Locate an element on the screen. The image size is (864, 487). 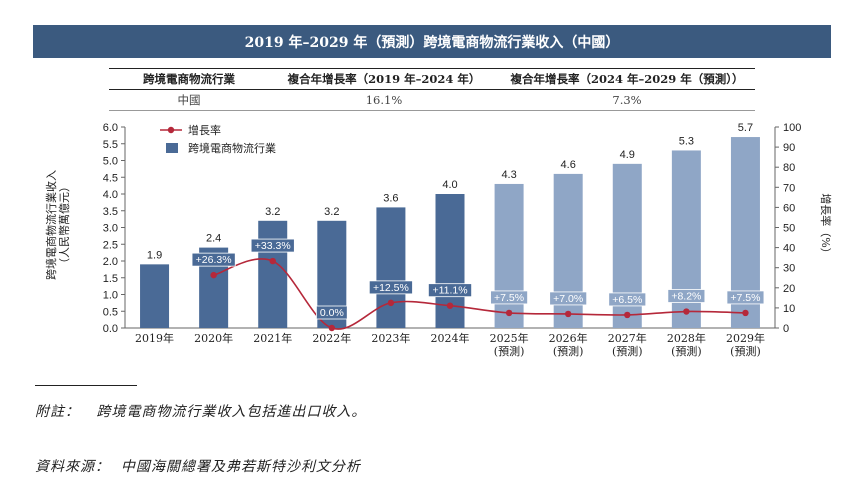
source-label: 資料來源： is located at coordinates (72, 467).